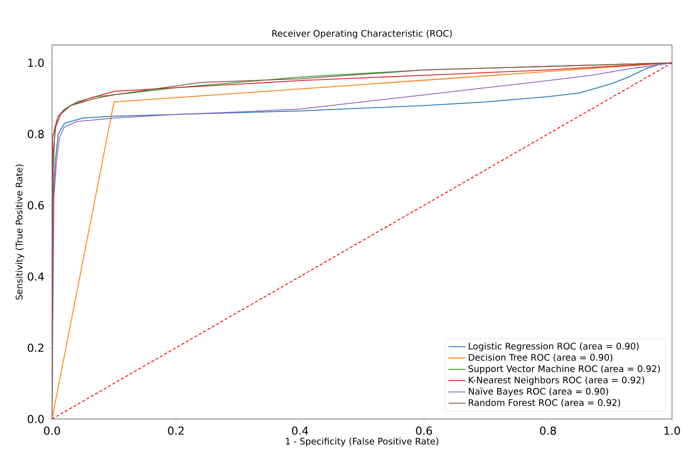 Image resolution: width=688 pixels, height=463 pixels. What do you see at coordinates (20, 232) in the screenshot?
I see `y-axis-title: Sensitivity (True Positive Rate)` at bounding box center [20, 232].